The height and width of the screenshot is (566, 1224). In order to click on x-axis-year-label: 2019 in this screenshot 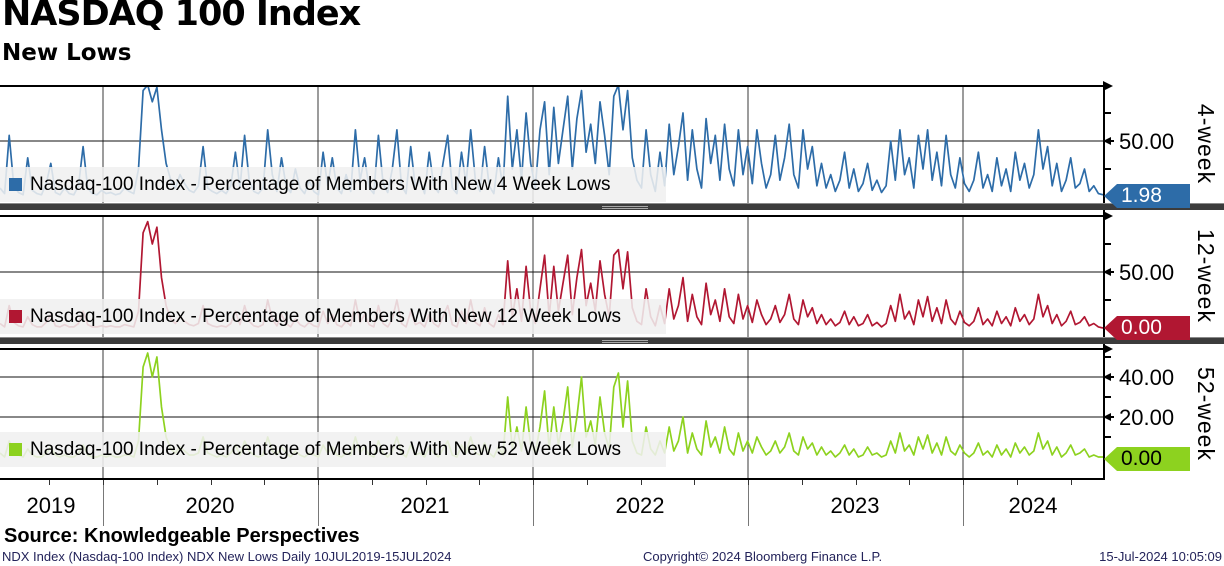, I will do `click(51, 505)`.